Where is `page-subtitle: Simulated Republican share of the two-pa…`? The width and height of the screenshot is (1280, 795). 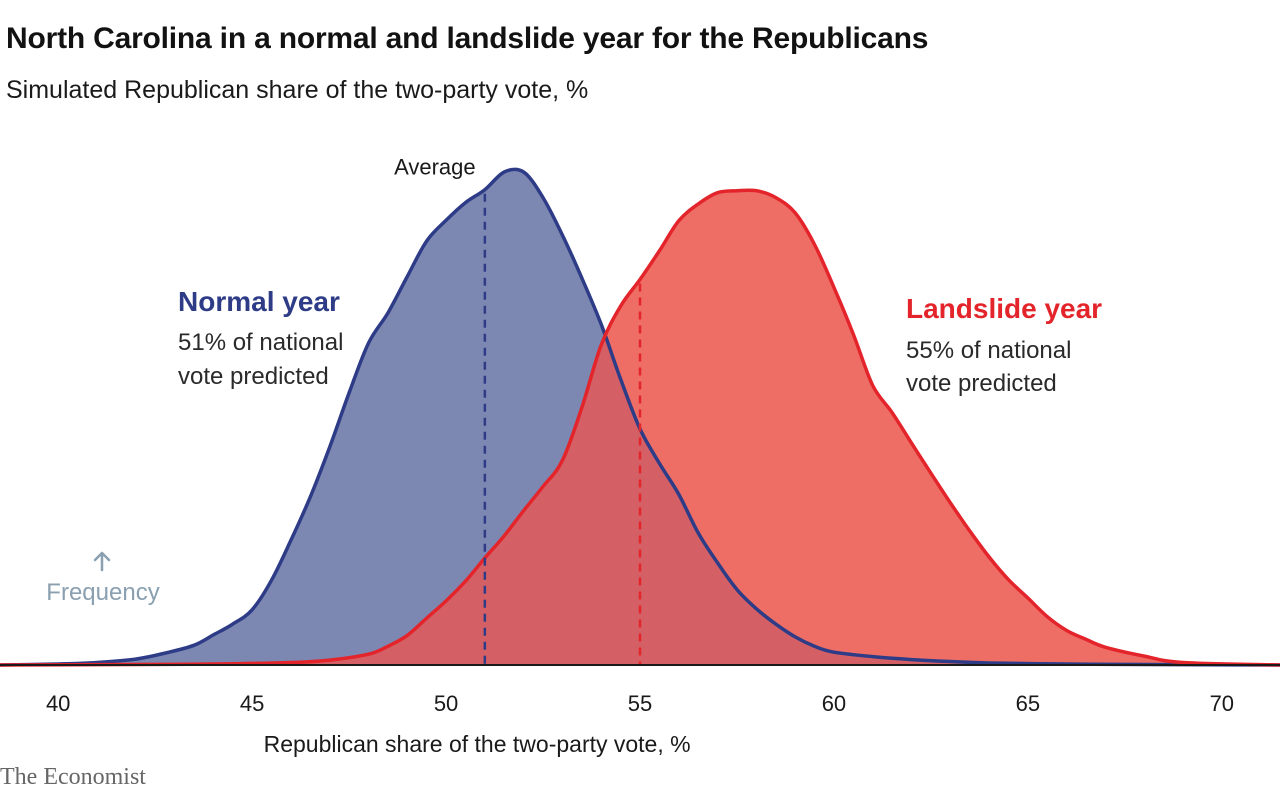
page-subtitle: Simulated Republican share of the two-pa… is located at coordinates (297, 90).